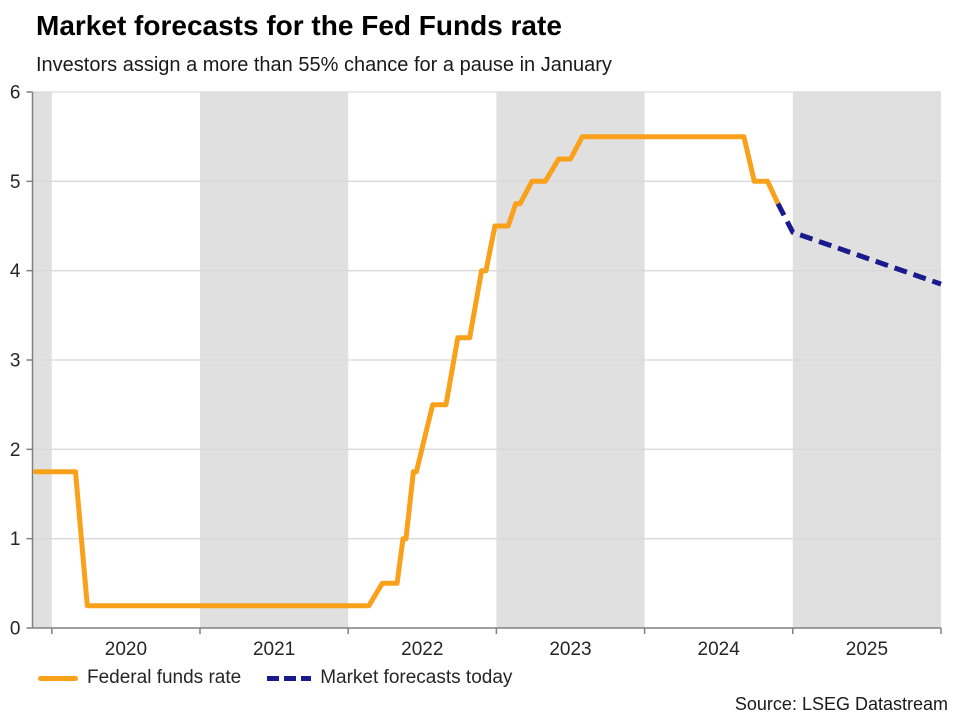  Describe the element at coordinates (15, 629) in the screenshot. I see `y-tick-label: 0` at that location.